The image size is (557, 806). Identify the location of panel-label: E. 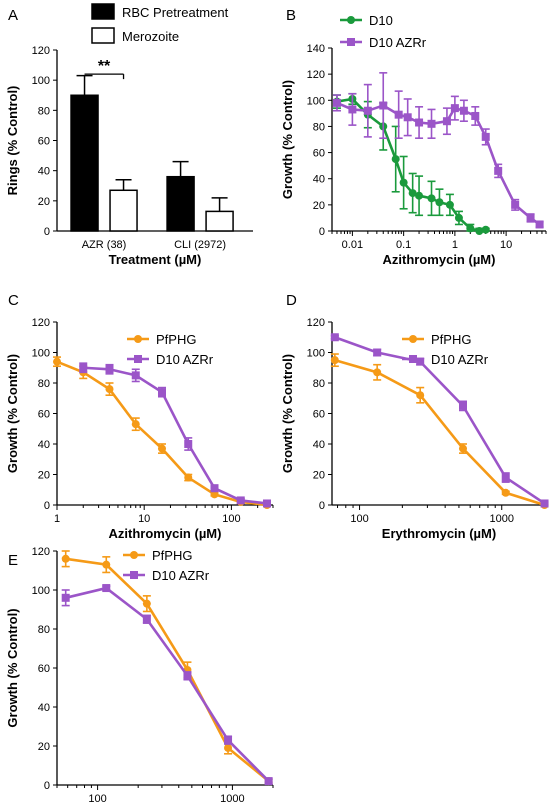
(13, 560).